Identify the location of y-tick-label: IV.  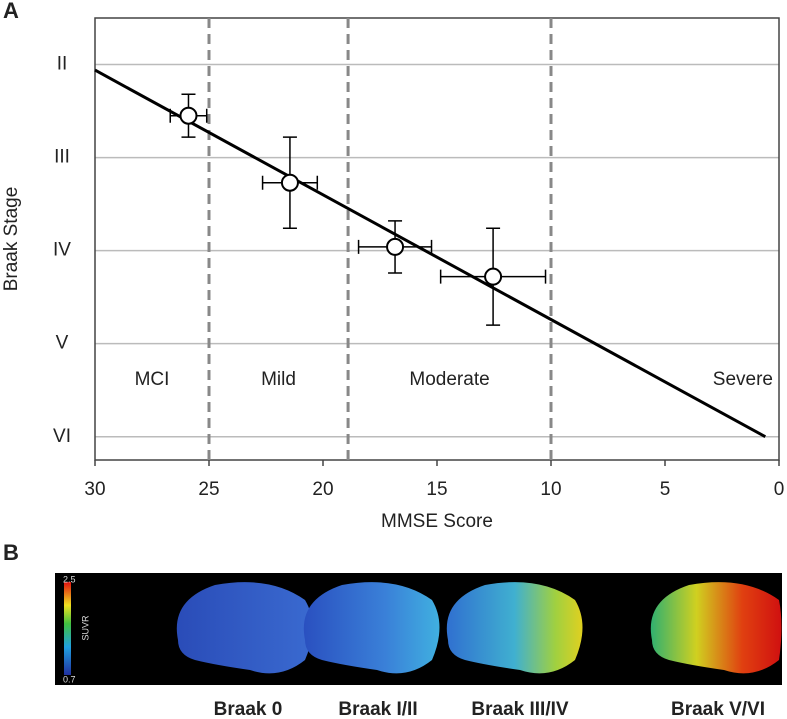
(62, 250).